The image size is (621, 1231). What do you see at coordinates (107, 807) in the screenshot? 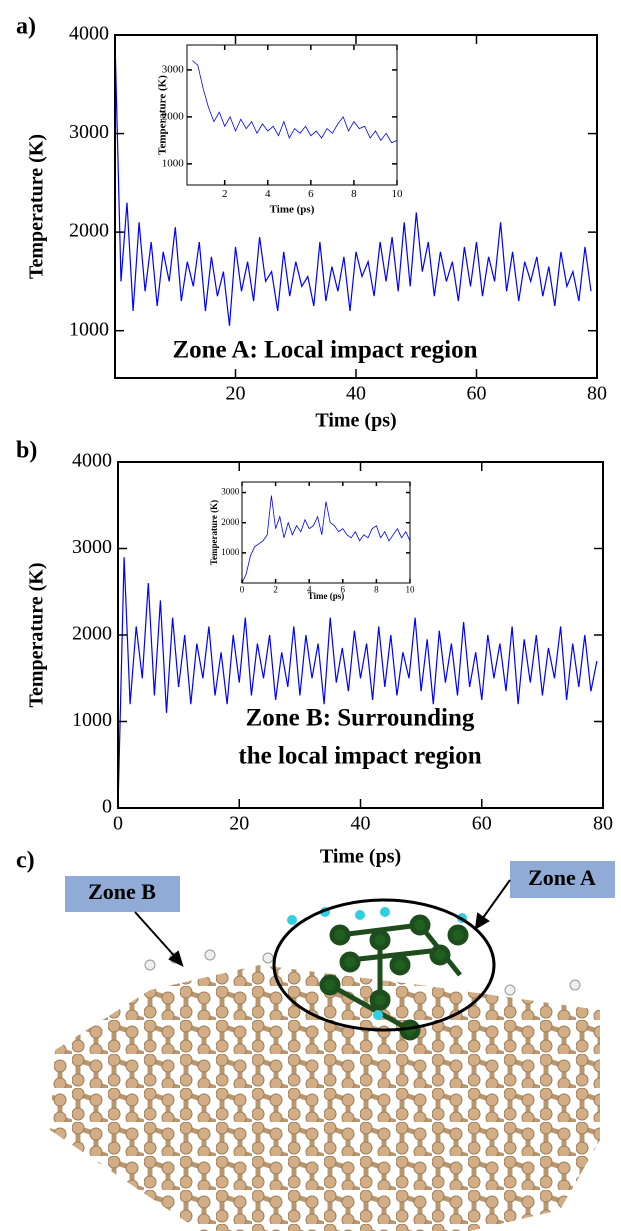
I see `y-tick-label: 0` at bounding box center [107, 807].